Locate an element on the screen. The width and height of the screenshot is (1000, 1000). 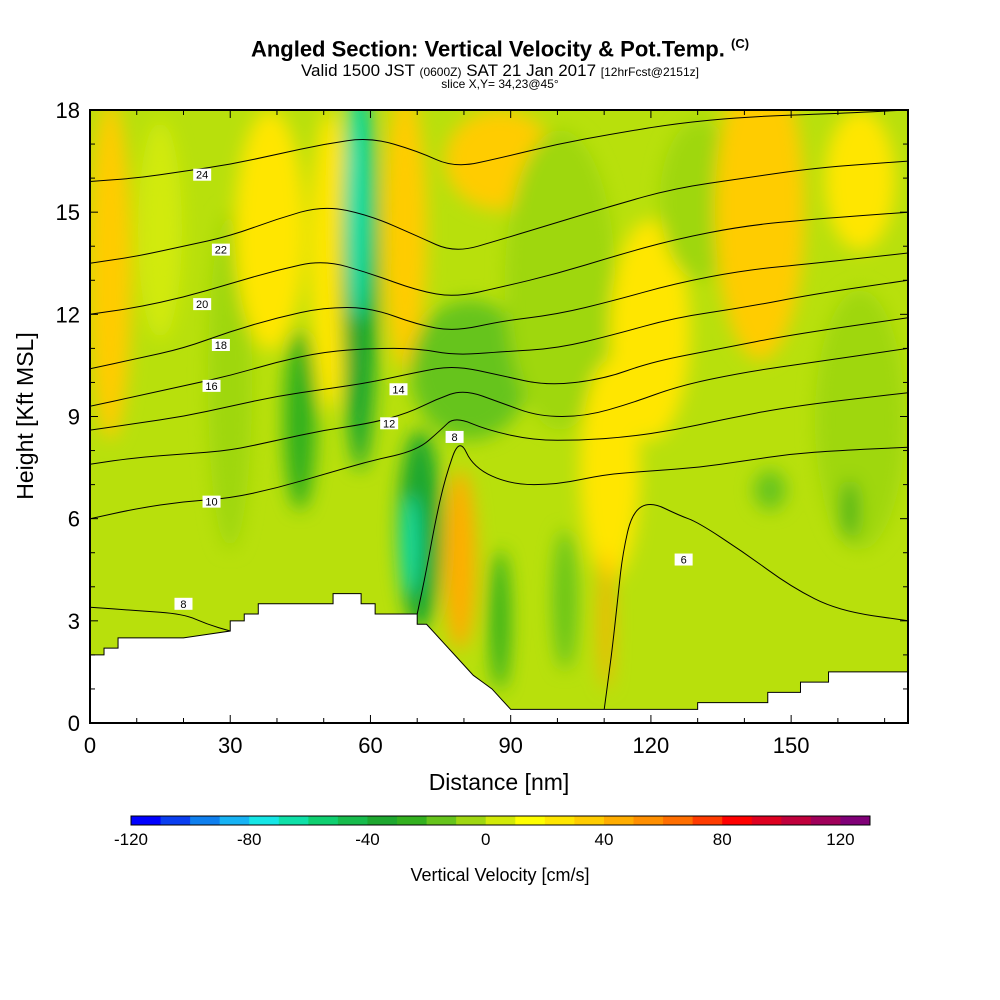
x-tick-label: 30 is located at coordinates (230, 745).